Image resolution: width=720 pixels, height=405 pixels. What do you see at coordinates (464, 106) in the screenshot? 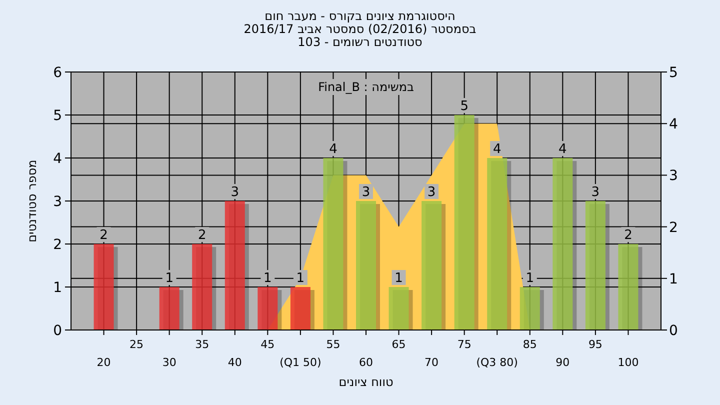
I see `data-label: 5` at bounding box center [464, 106].